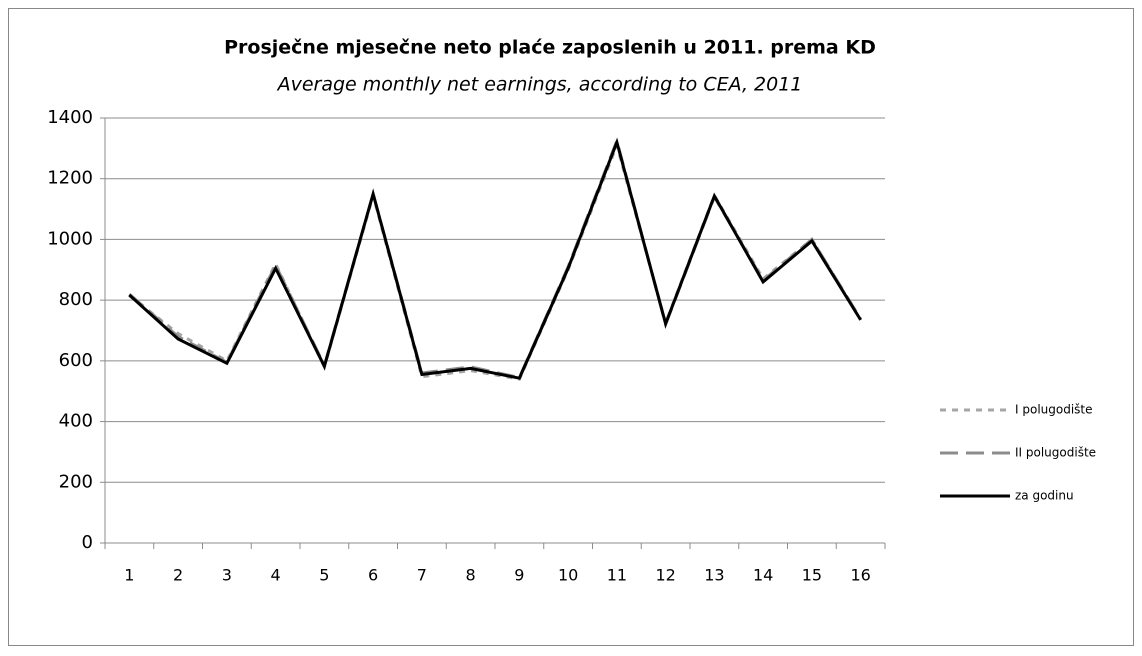 The width and height of the screenshot is (1142, 656). I want to click on y-tick-label: 1000, so click(70, 238).